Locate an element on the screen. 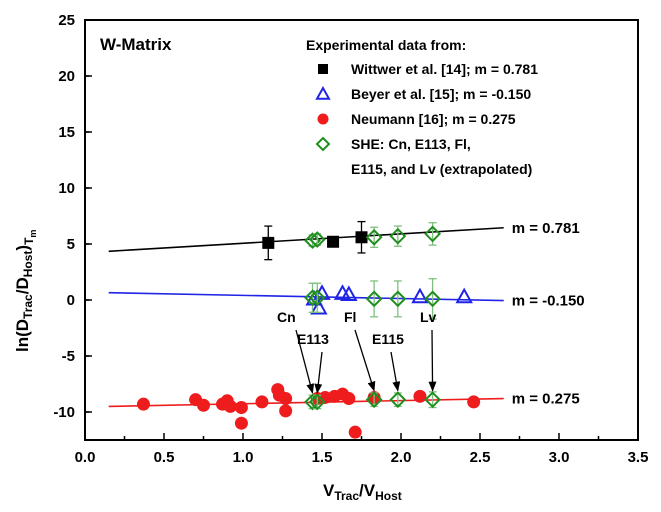  legend-entry-line: E115, and Lv (extrapolated) is located at coordinates (441, 169).